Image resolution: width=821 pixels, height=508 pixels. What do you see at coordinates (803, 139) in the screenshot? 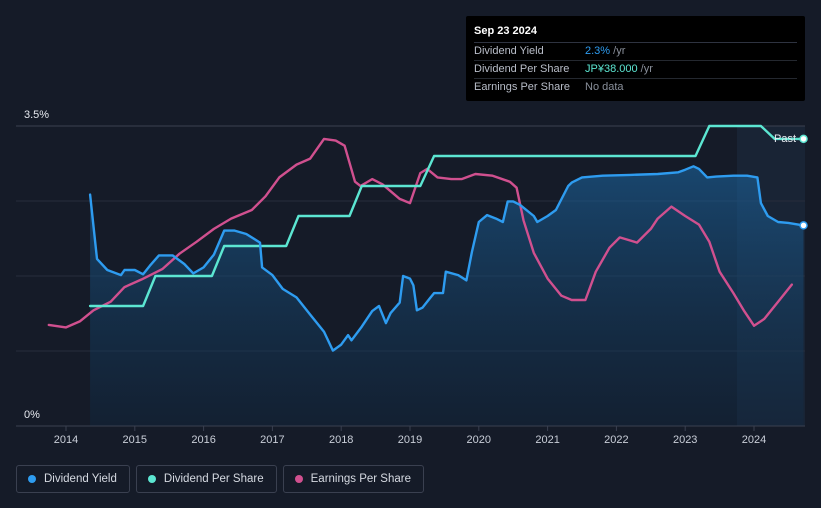
I see `end-marker-dps` at bounding box center [803, 139].